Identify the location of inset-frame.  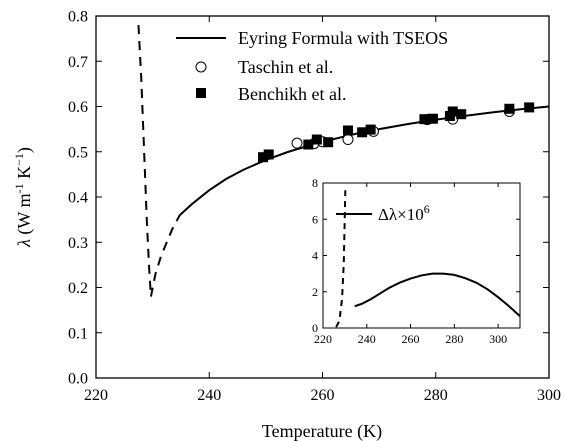
(421, 255).